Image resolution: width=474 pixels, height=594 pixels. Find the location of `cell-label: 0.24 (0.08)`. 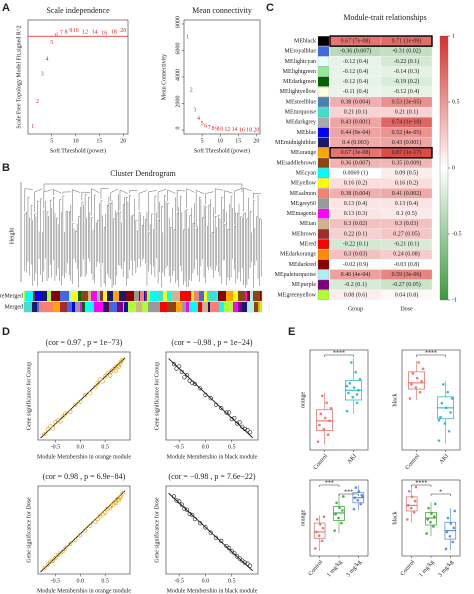

cell-label: 0.24 (0.08) is located at coordinates (406, 254).